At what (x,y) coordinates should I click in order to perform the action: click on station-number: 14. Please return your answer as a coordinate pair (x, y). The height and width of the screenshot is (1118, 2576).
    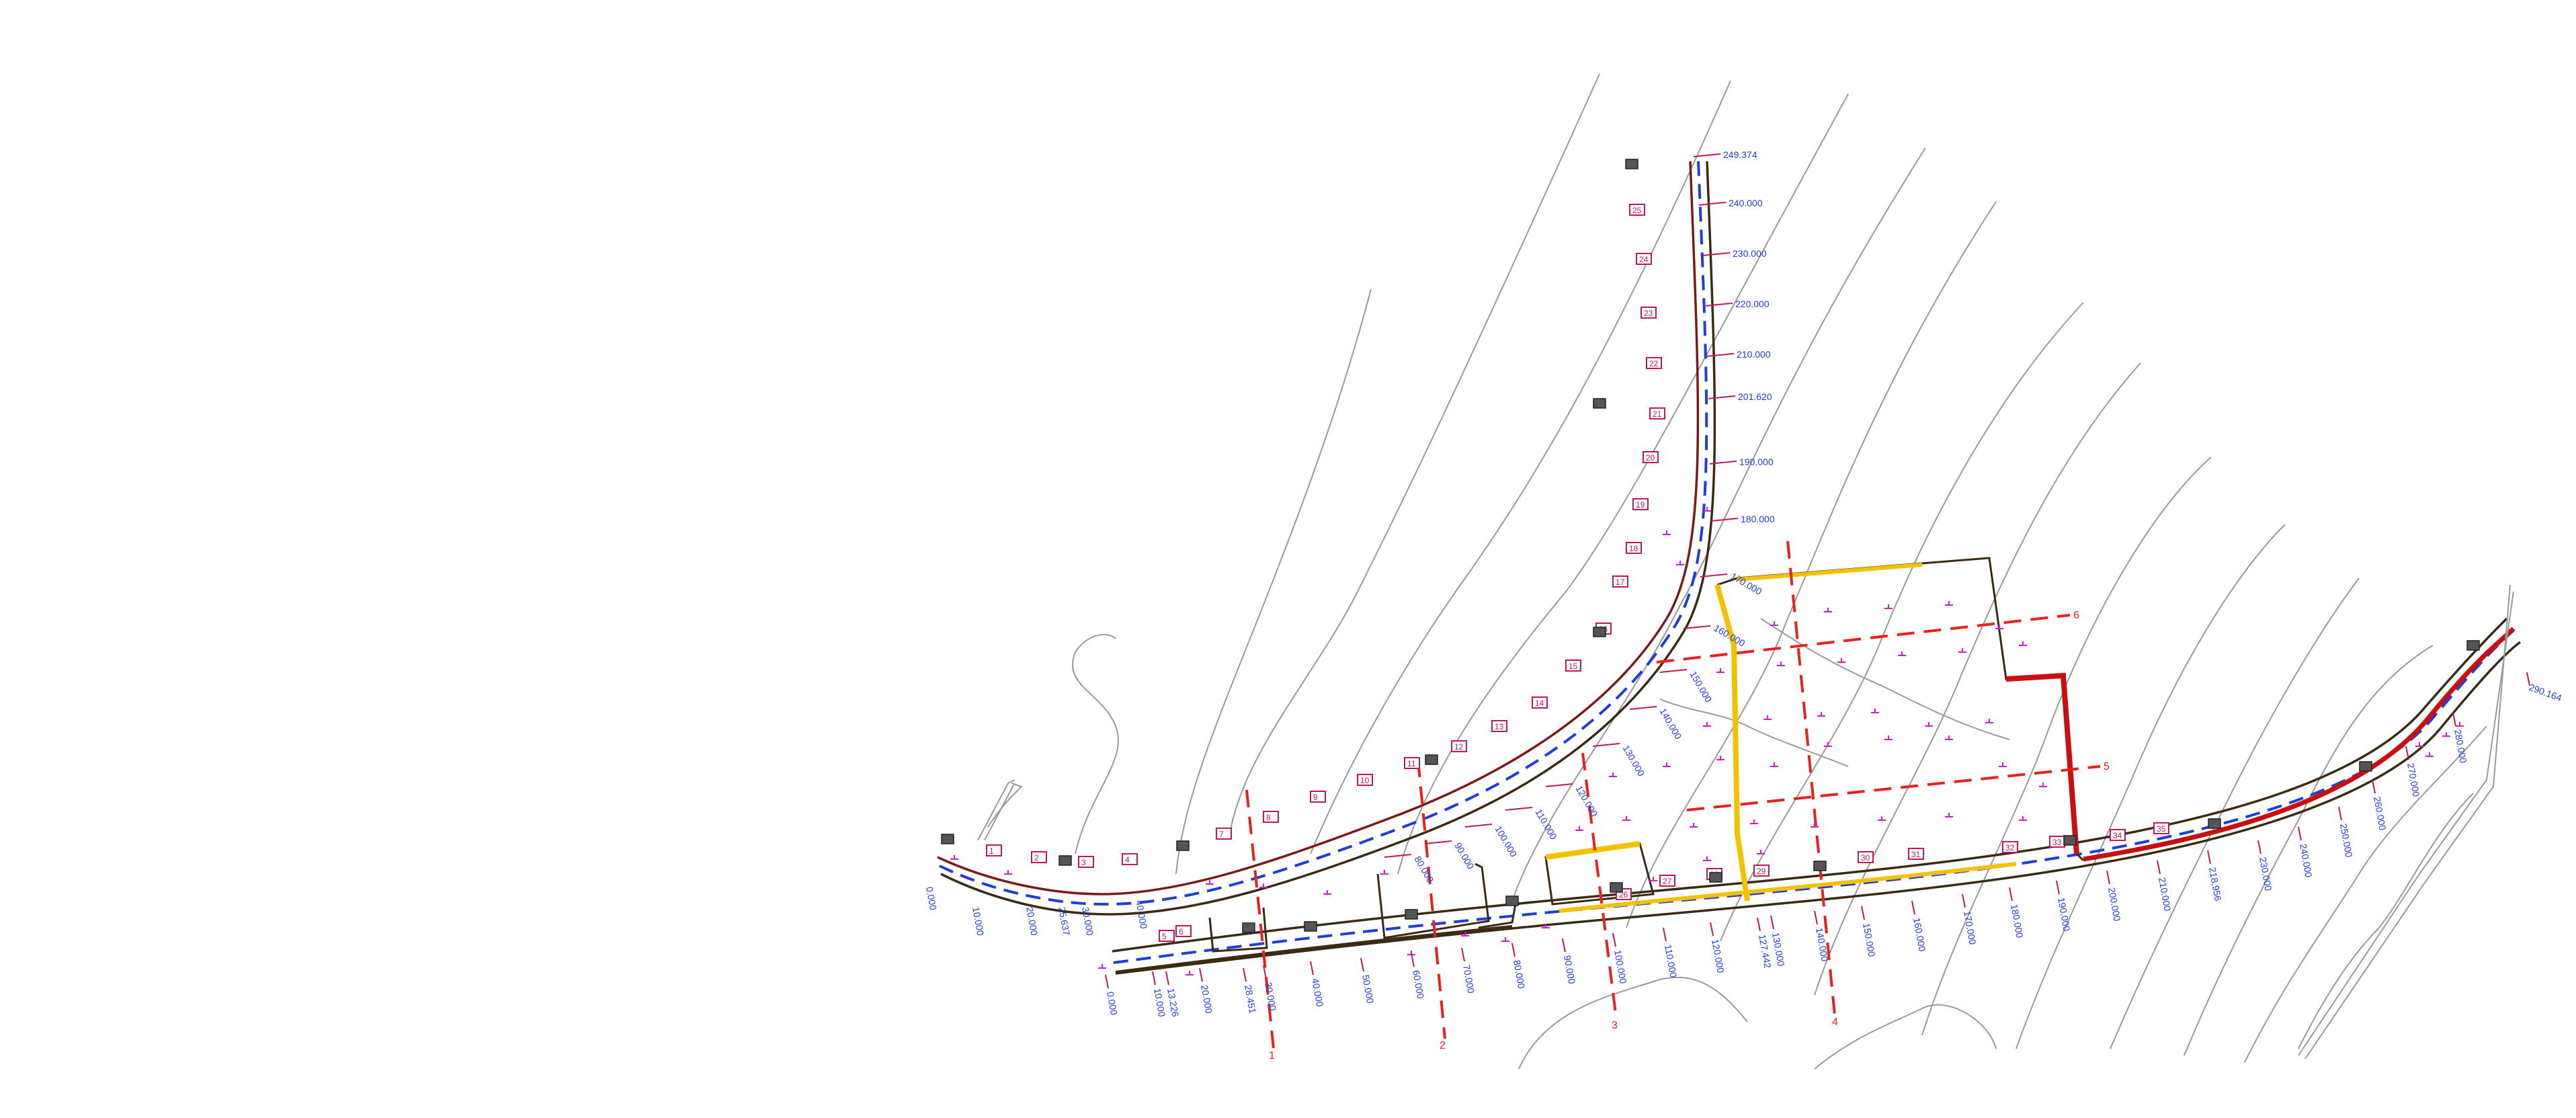
    Looking at the image, I should click on (1539, 703).